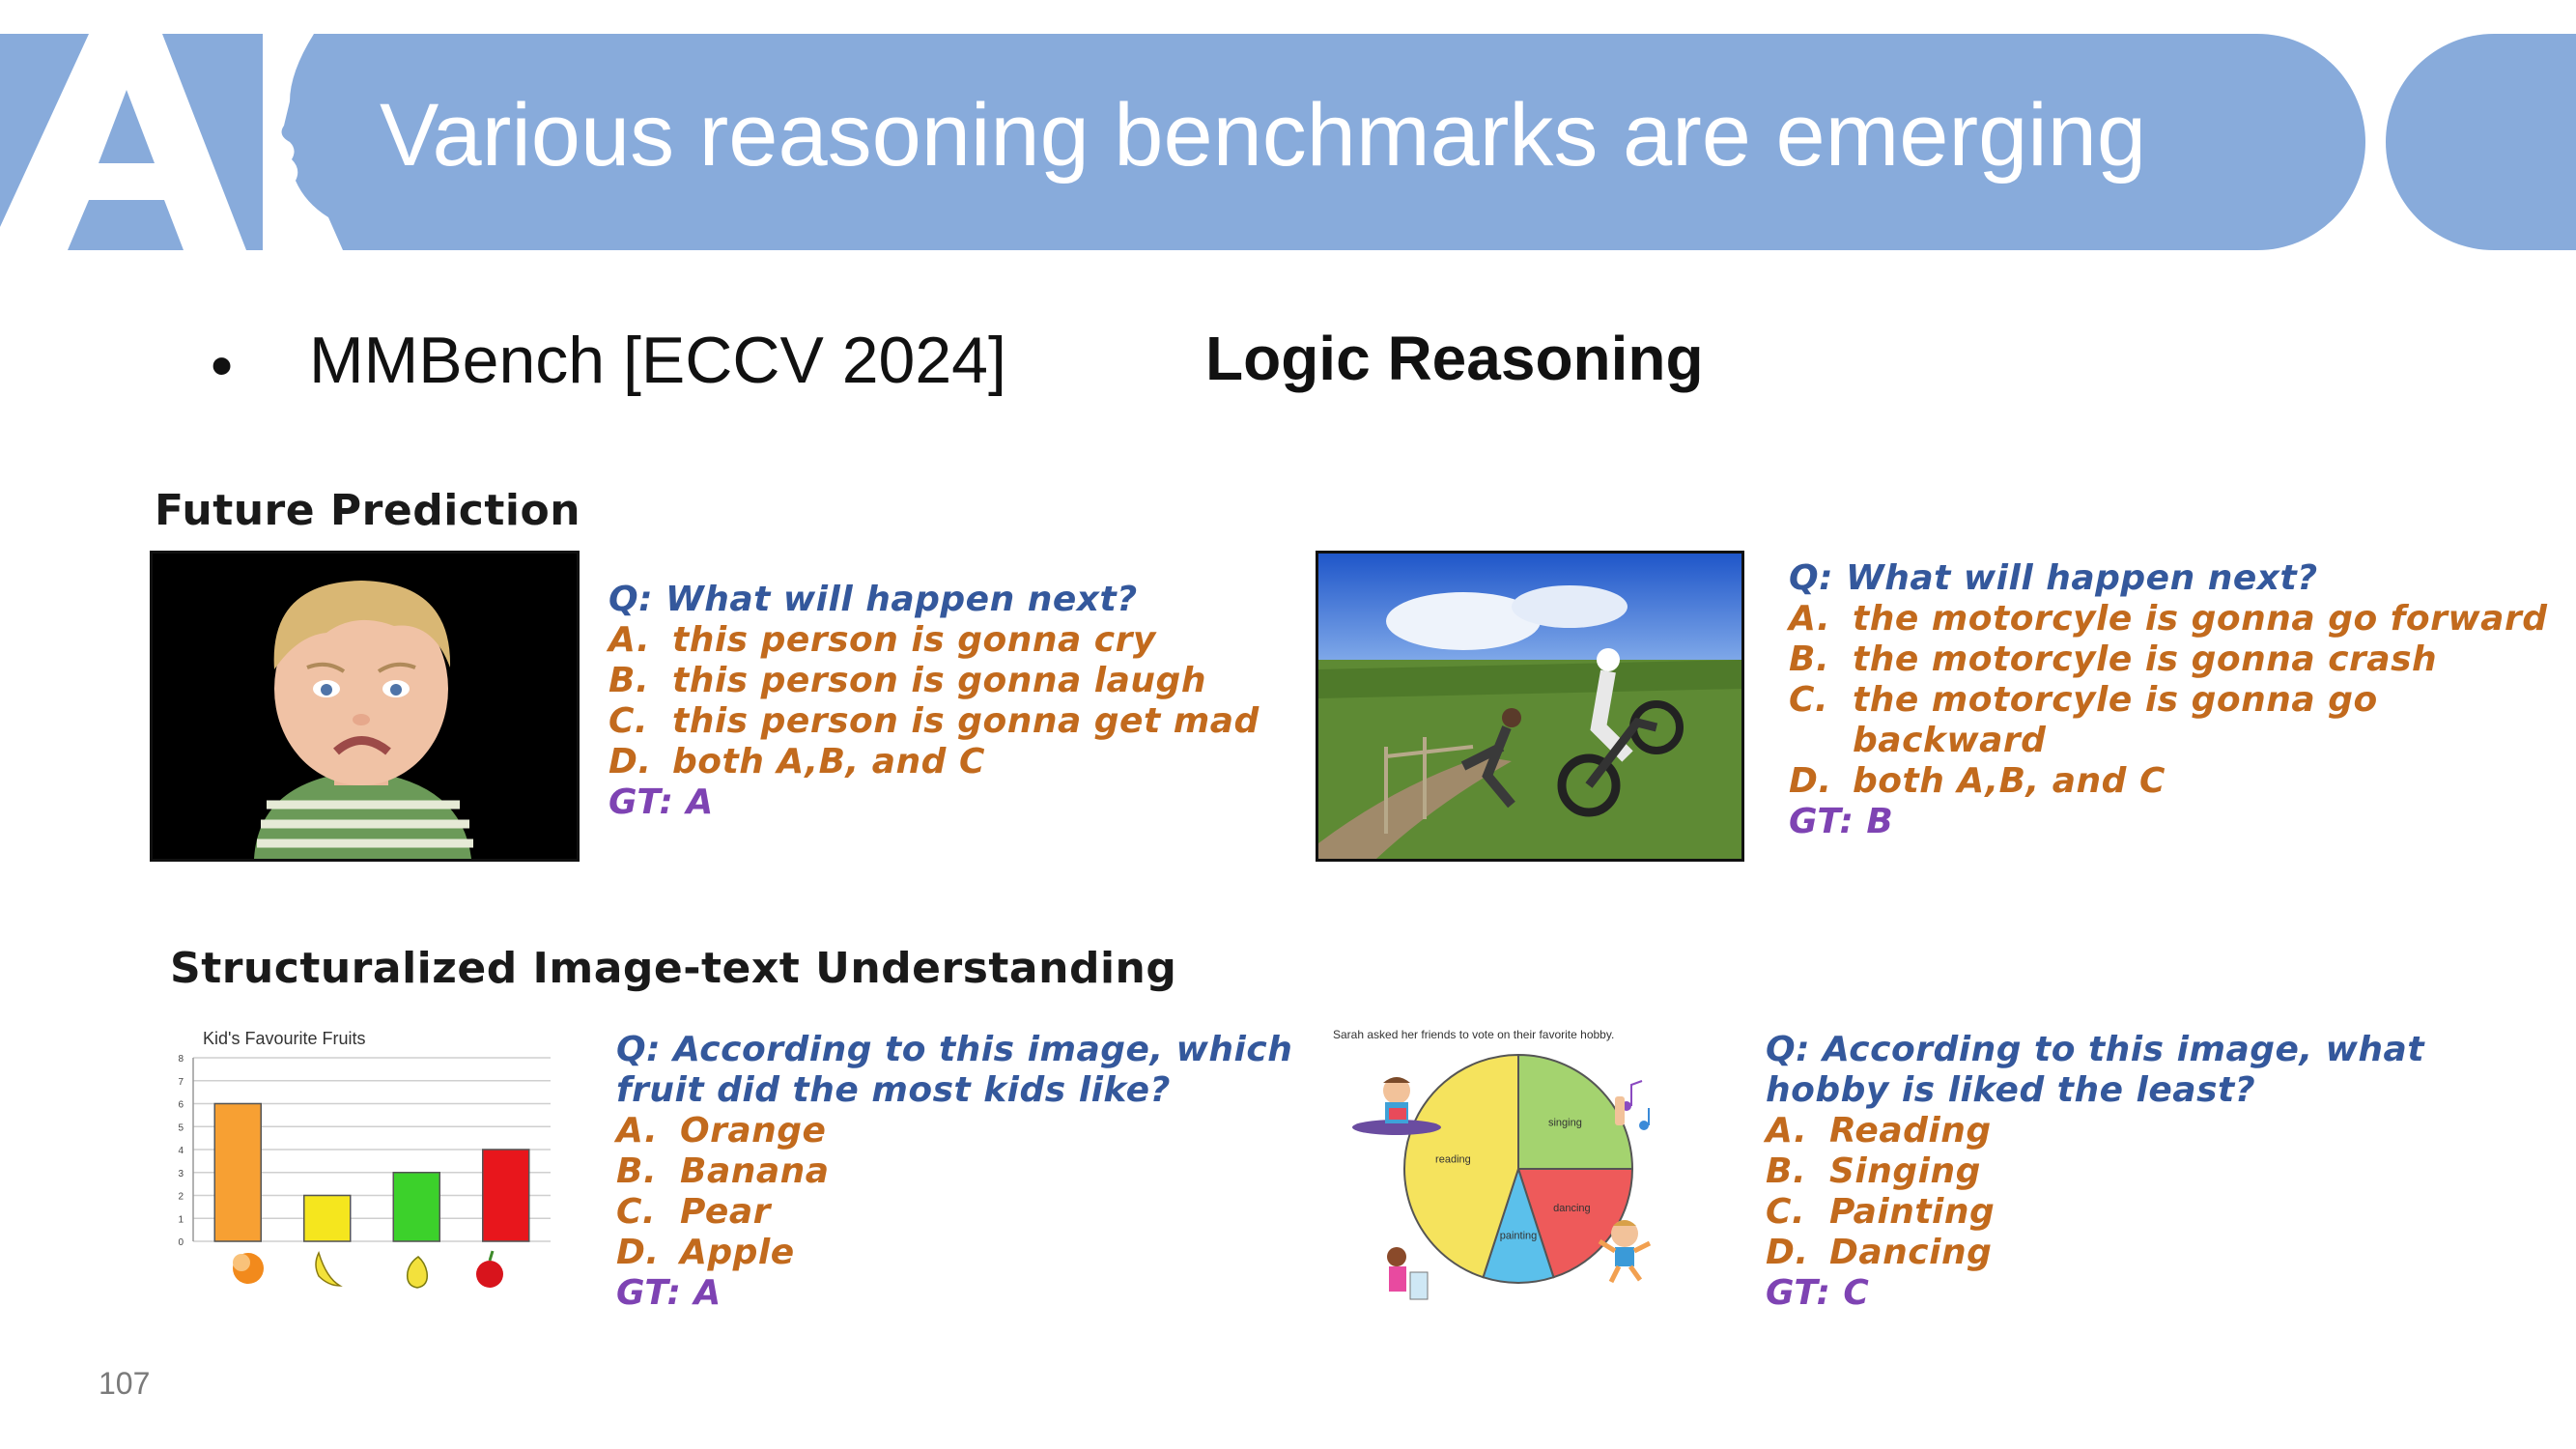  I want to click on option-a: A. Orange, so click(721, 1131).